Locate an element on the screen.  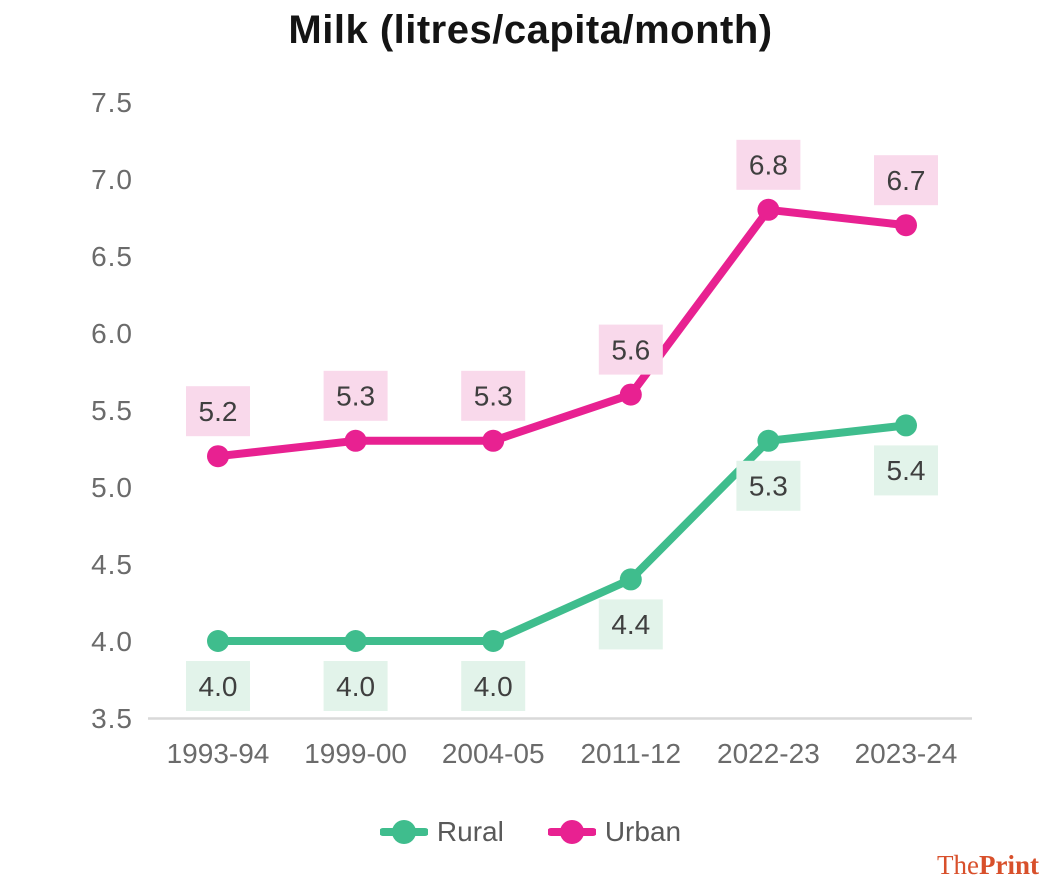
logo-print: Print is located at coordinates (1009, 865).